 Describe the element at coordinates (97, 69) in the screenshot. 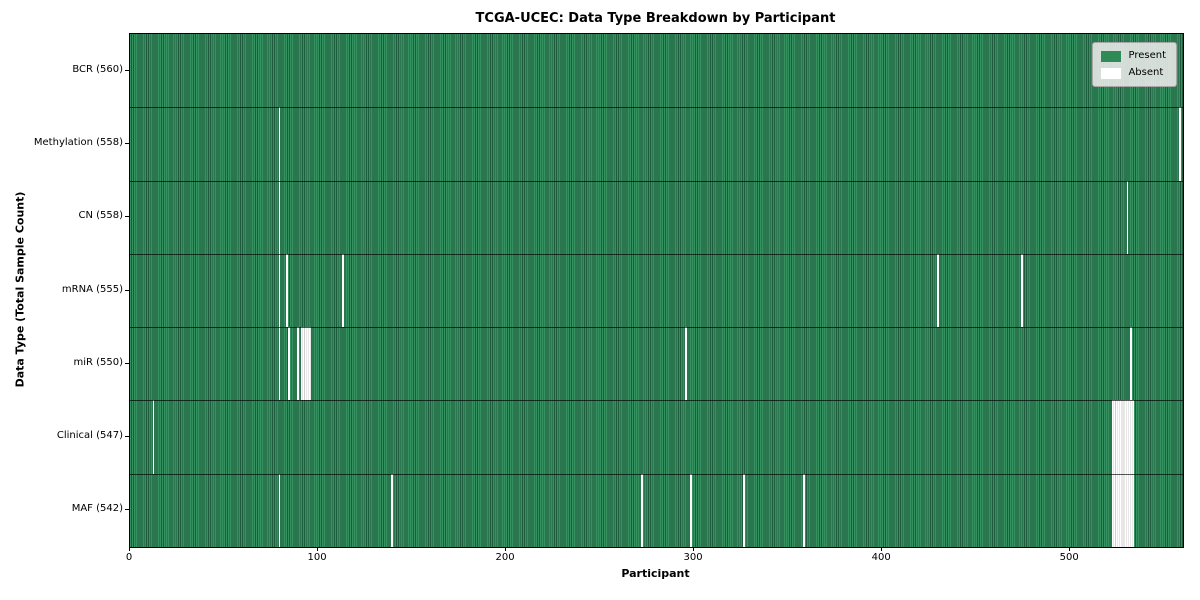

I see `y-tick-label-bcr: BCR (560)` at that location.